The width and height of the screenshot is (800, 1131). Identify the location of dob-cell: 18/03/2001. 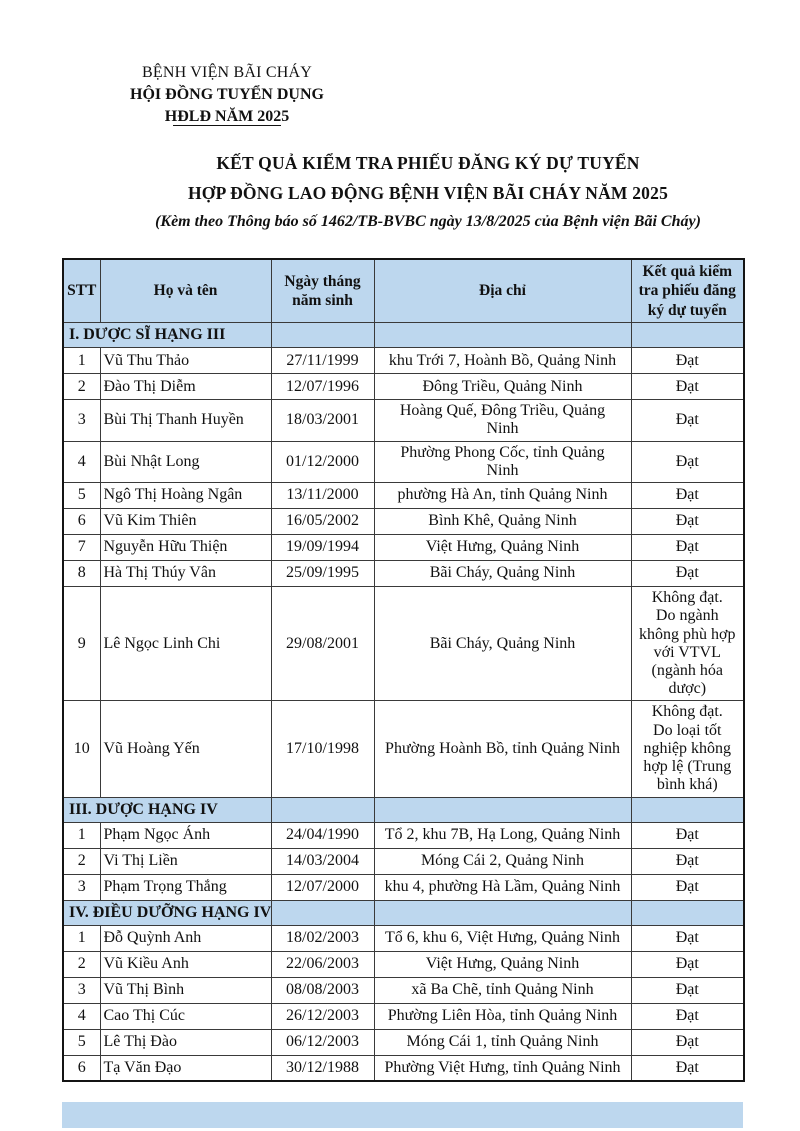
(322, 420).